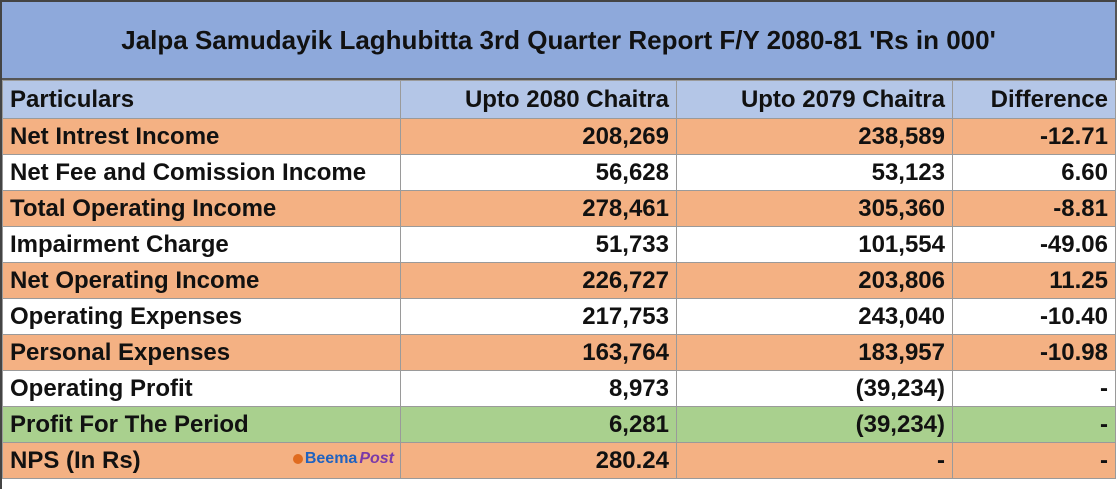 This screenshot has width=1117, height=489. Describe the element at coordinates (1034, 352) in the screenshot. I see `row-difference: -10.98` at that location.